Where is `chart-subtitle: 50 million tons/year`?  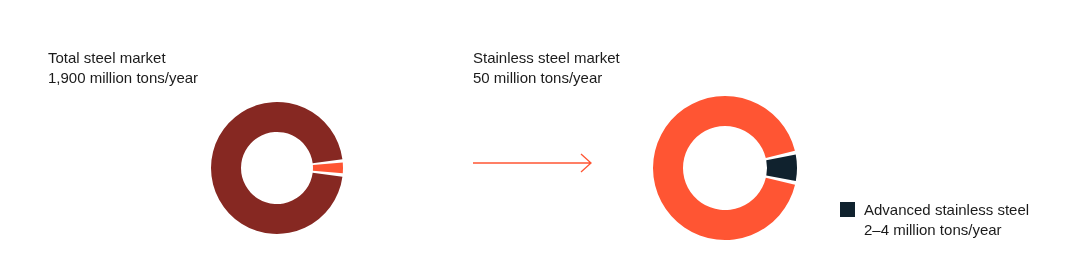 chart-subtitle: 50 million tons/year is located at coordinates (538, 78).